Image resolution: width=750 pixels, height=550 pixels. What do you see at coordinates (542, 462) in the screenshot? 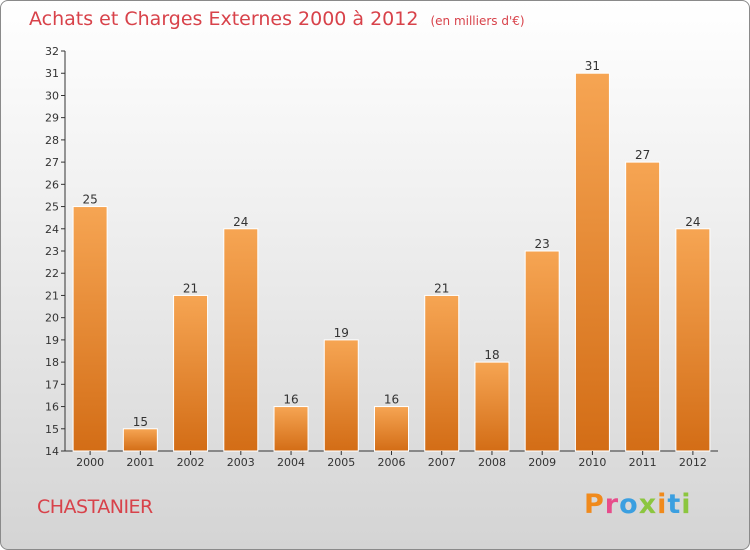
I see `x-tick-label: 2009` at bounding box center [542, 462].